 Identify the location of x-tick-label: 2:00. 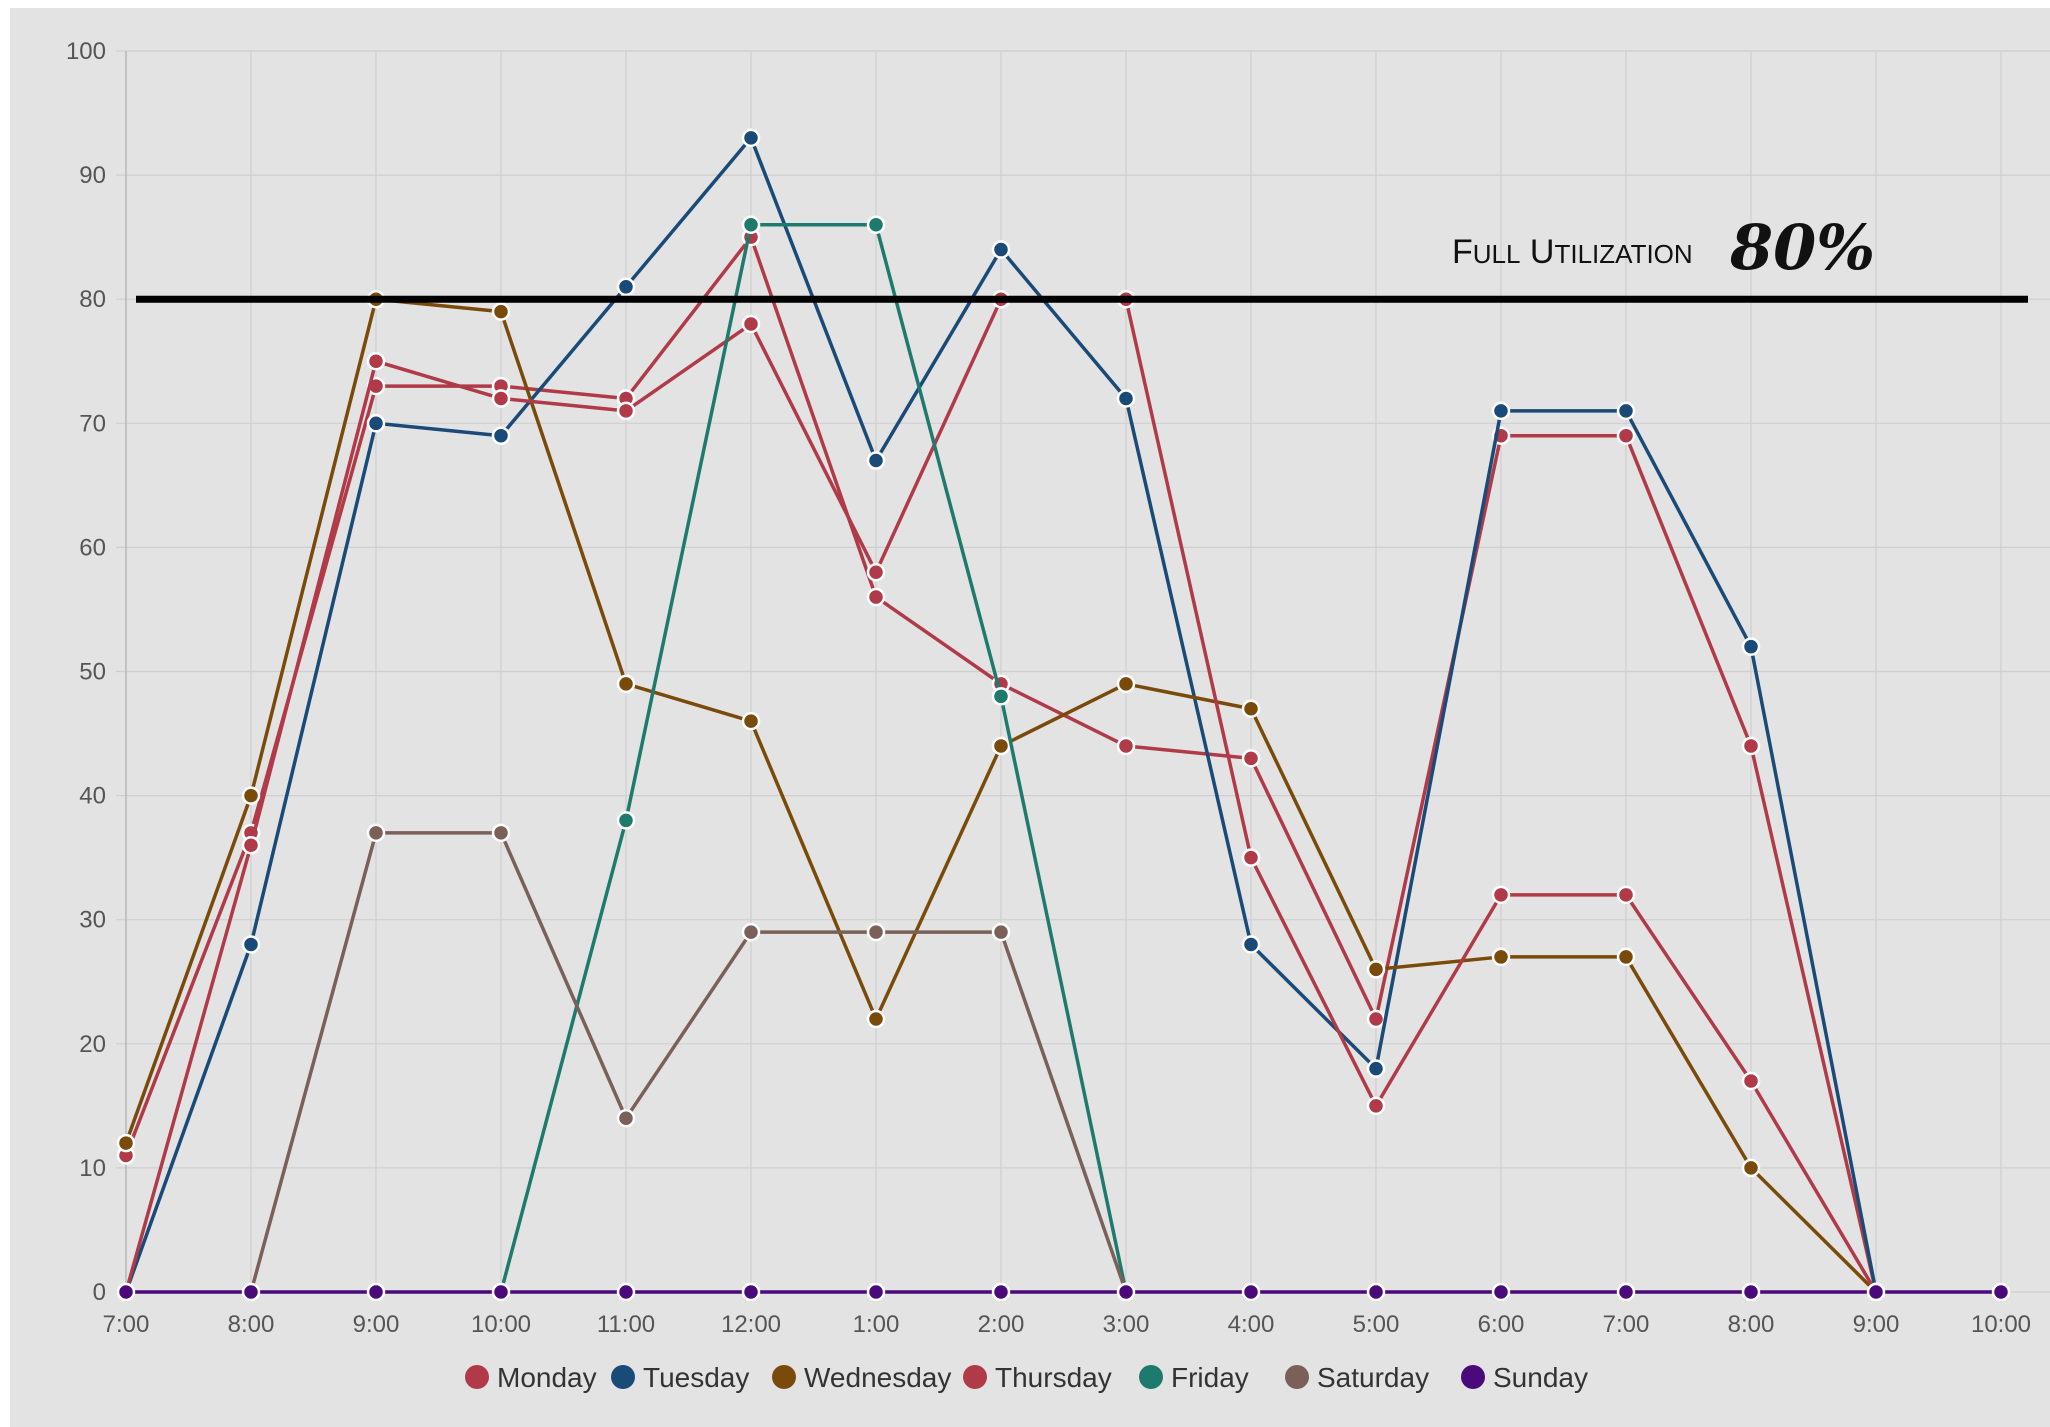
(1001, 1324).